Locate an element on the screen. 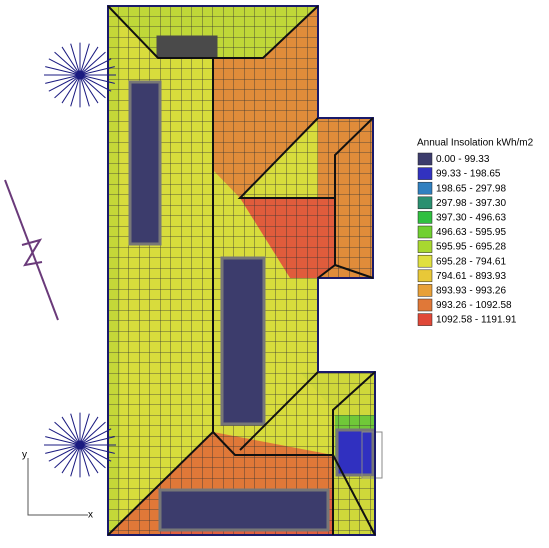 The height and width of the screenshot is (548, 549). legend-label: 198.65 - 297.98 is located at coordinates (471, 188).